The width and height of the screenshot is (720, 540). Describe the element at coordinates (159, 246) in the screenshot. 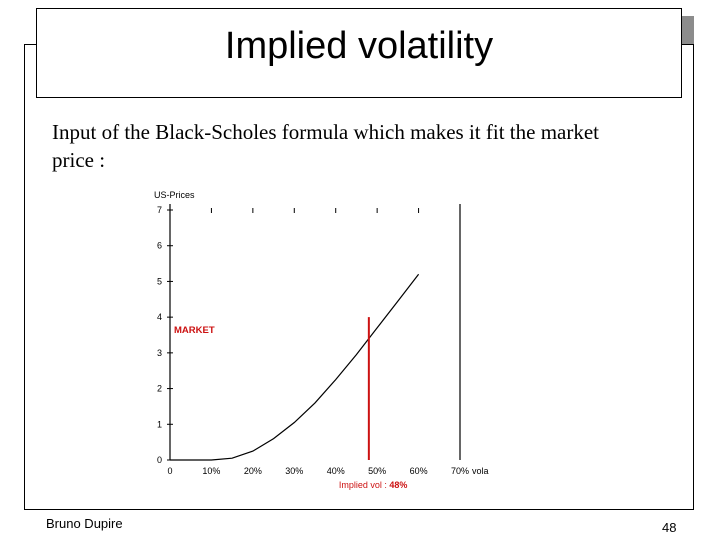

I see `y-tick-label: 6` at that location.